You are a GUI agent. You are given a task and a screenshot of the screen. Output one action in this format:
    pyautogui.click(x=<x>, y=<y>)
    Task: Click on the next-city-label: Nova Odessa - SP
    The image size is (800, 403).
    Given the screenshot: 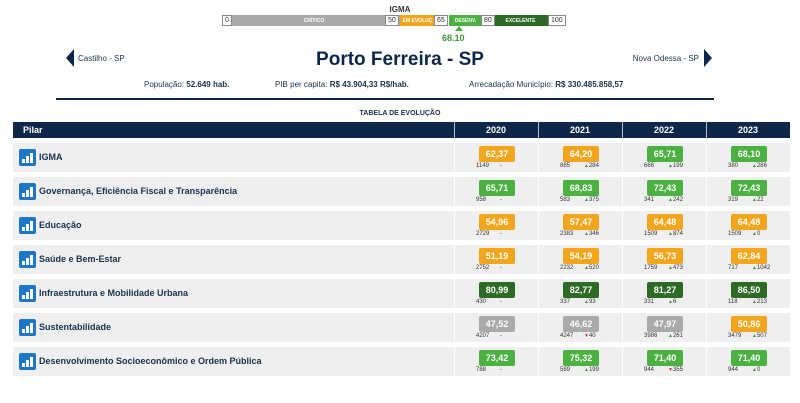 What is the action you would take?
    pyautogui.click(x=665, y=58)
    